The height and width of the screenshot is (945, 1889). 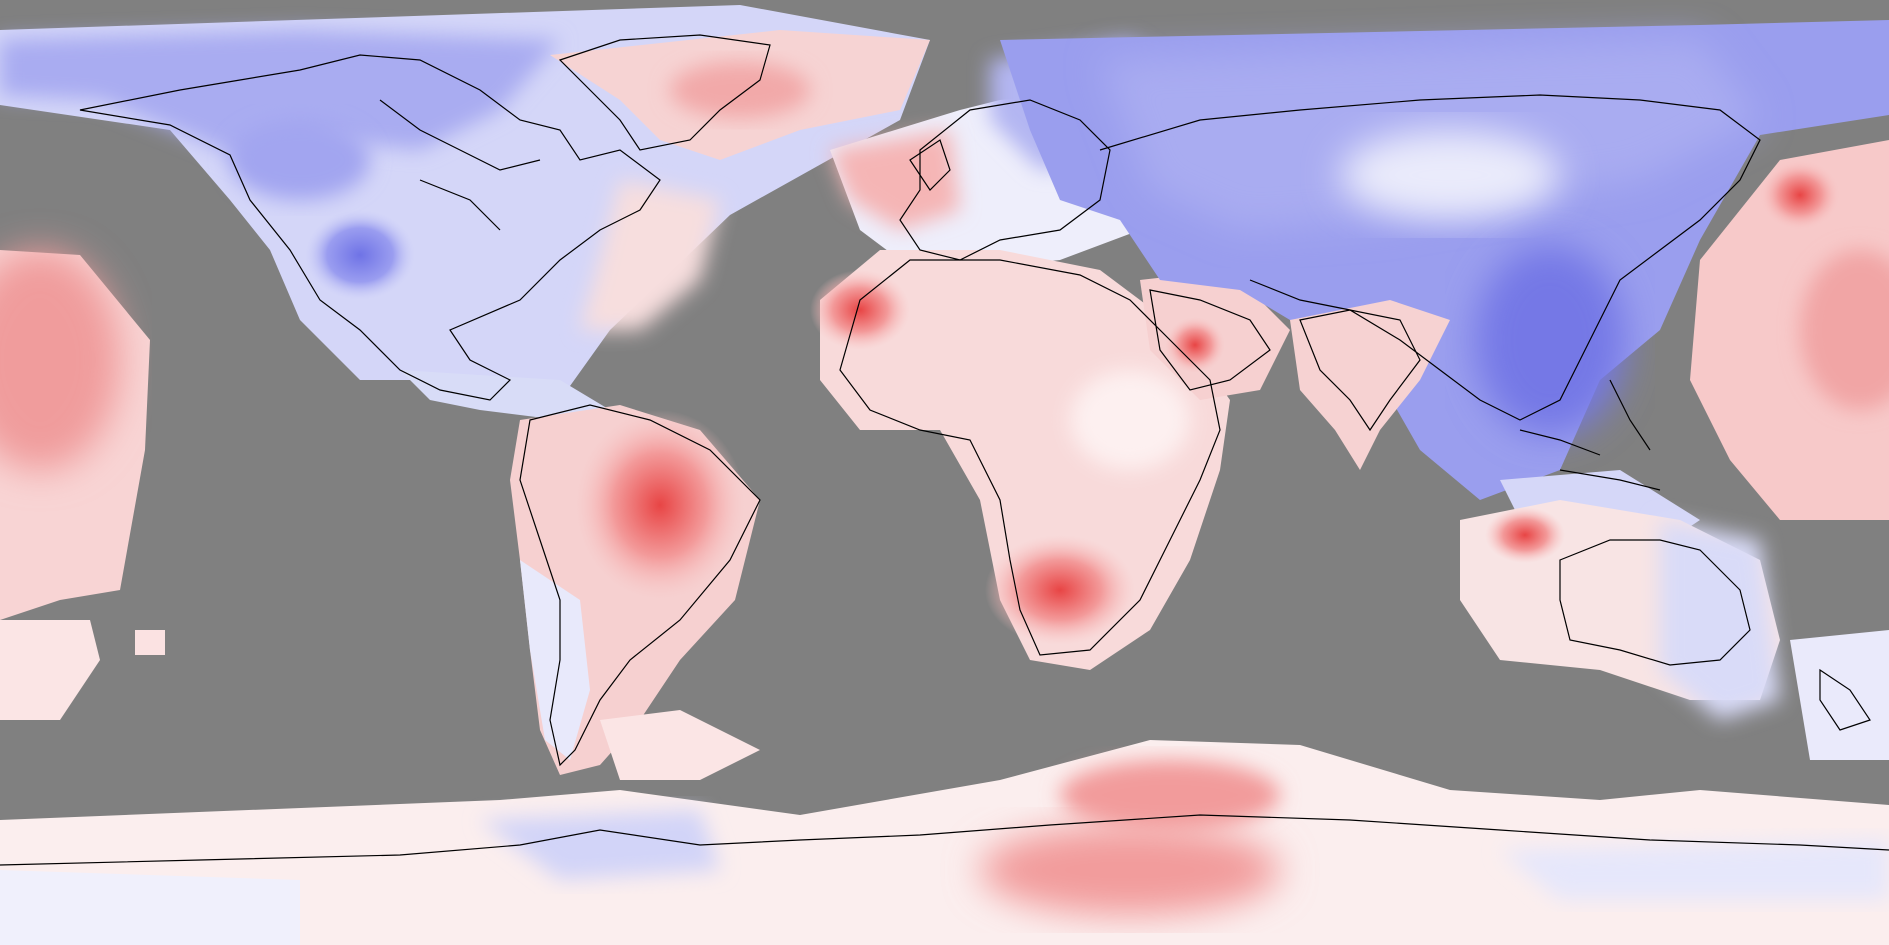 What do you see at coordinates (1789, 330) in the screenshot?
I see `region-west-pacific` at bounding box center [1789, 330].